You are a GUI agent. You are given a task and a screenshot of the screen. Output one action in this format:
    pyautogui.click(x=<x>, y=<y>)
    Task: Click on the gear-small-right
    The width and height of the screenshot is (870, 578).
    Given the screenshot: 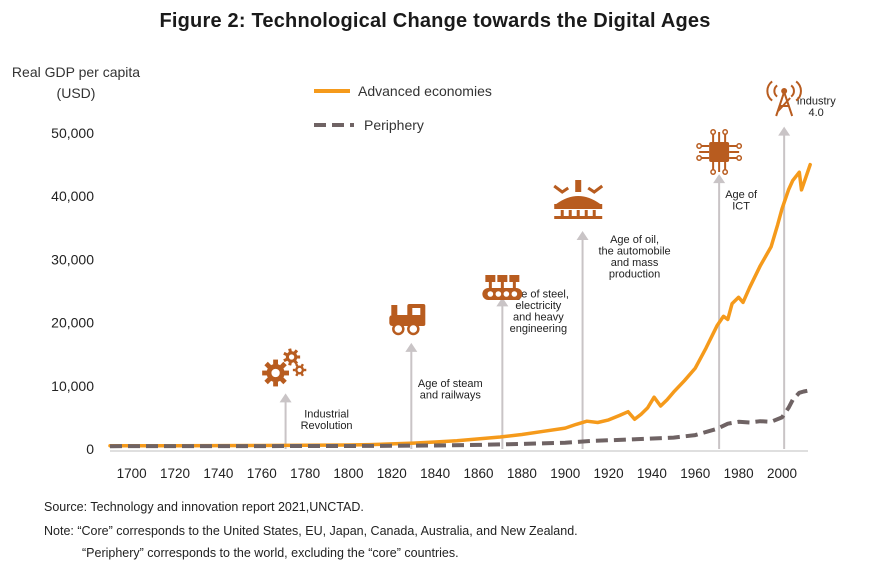 What is the action you would take?
    pyautogui.click(x=299, y=370)
    